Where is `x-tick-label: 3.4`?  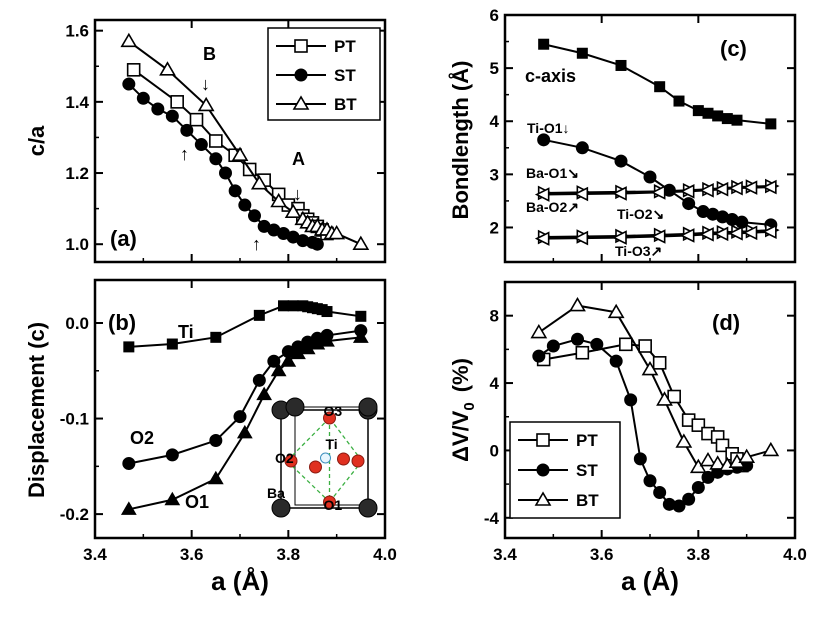 x-tick-label: 3.4 is located at coordinates (95, 554).